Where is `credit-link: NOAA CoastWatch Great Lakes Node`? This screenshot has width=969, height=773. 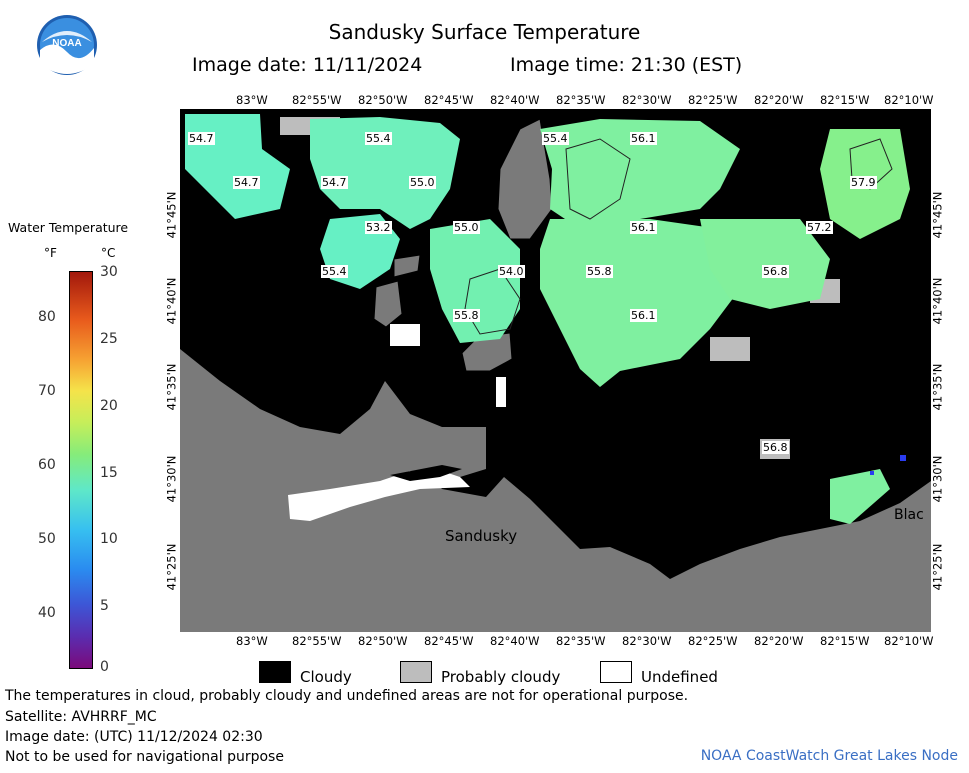 credit-link: NOAA CoastWatch Great Lakes Node is located at coordinates (829, 756).